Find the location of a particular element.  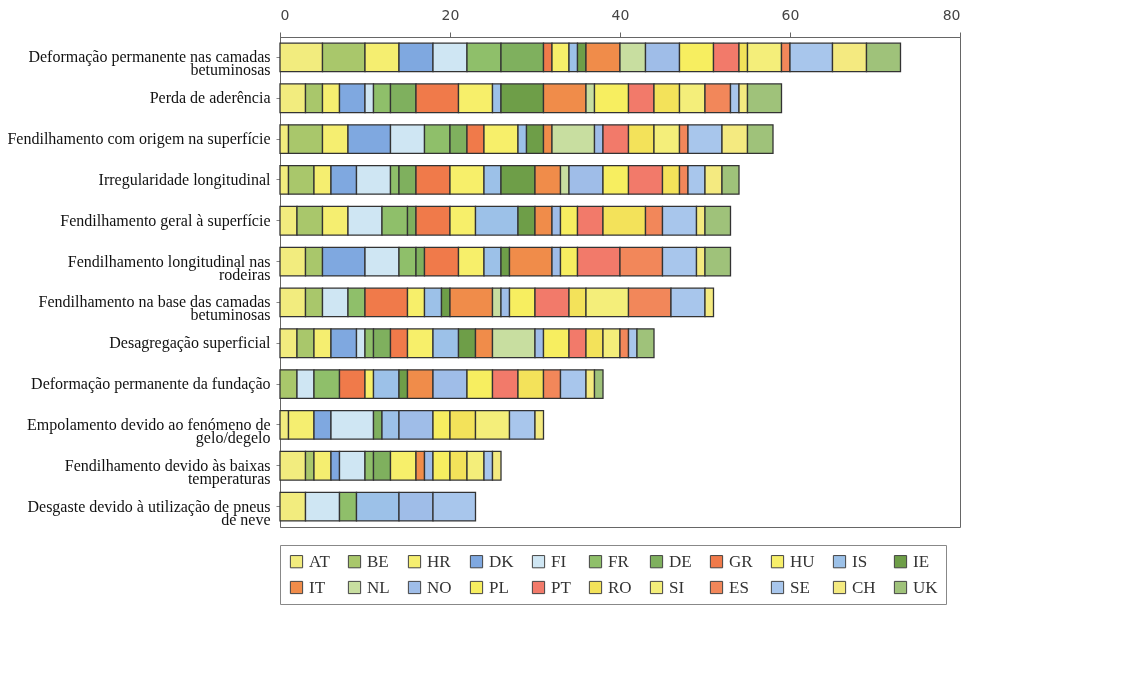

y-tick-label: Fendilhamento longitudinal nas rodeiras is located at coordinates (169, 267).